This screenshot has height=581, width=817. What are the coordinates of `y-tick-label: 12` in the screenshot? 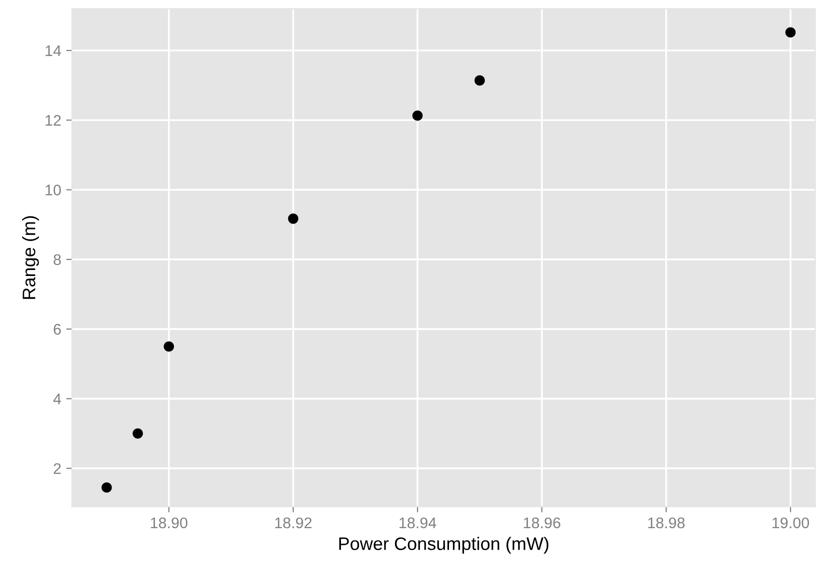 It's located at (53, 120).